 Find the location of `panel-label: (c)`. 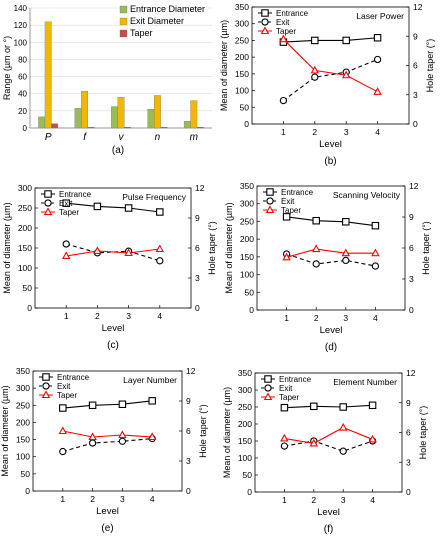

panel-label: (c) is located at coordinates (113, 345).